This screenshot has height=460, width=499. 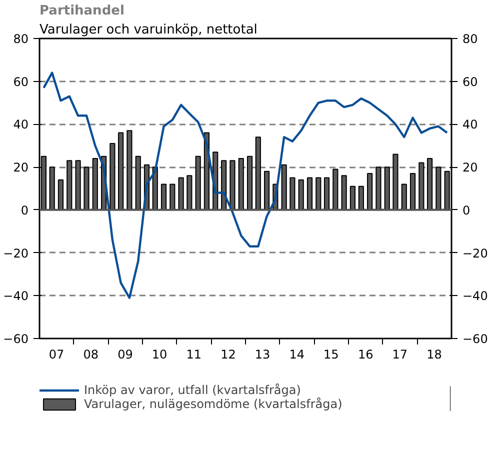 What do you see at coordinates (470, 167) in the screenshot?
I see `y2-tick-label: 20` at bounding box center [470, 167].